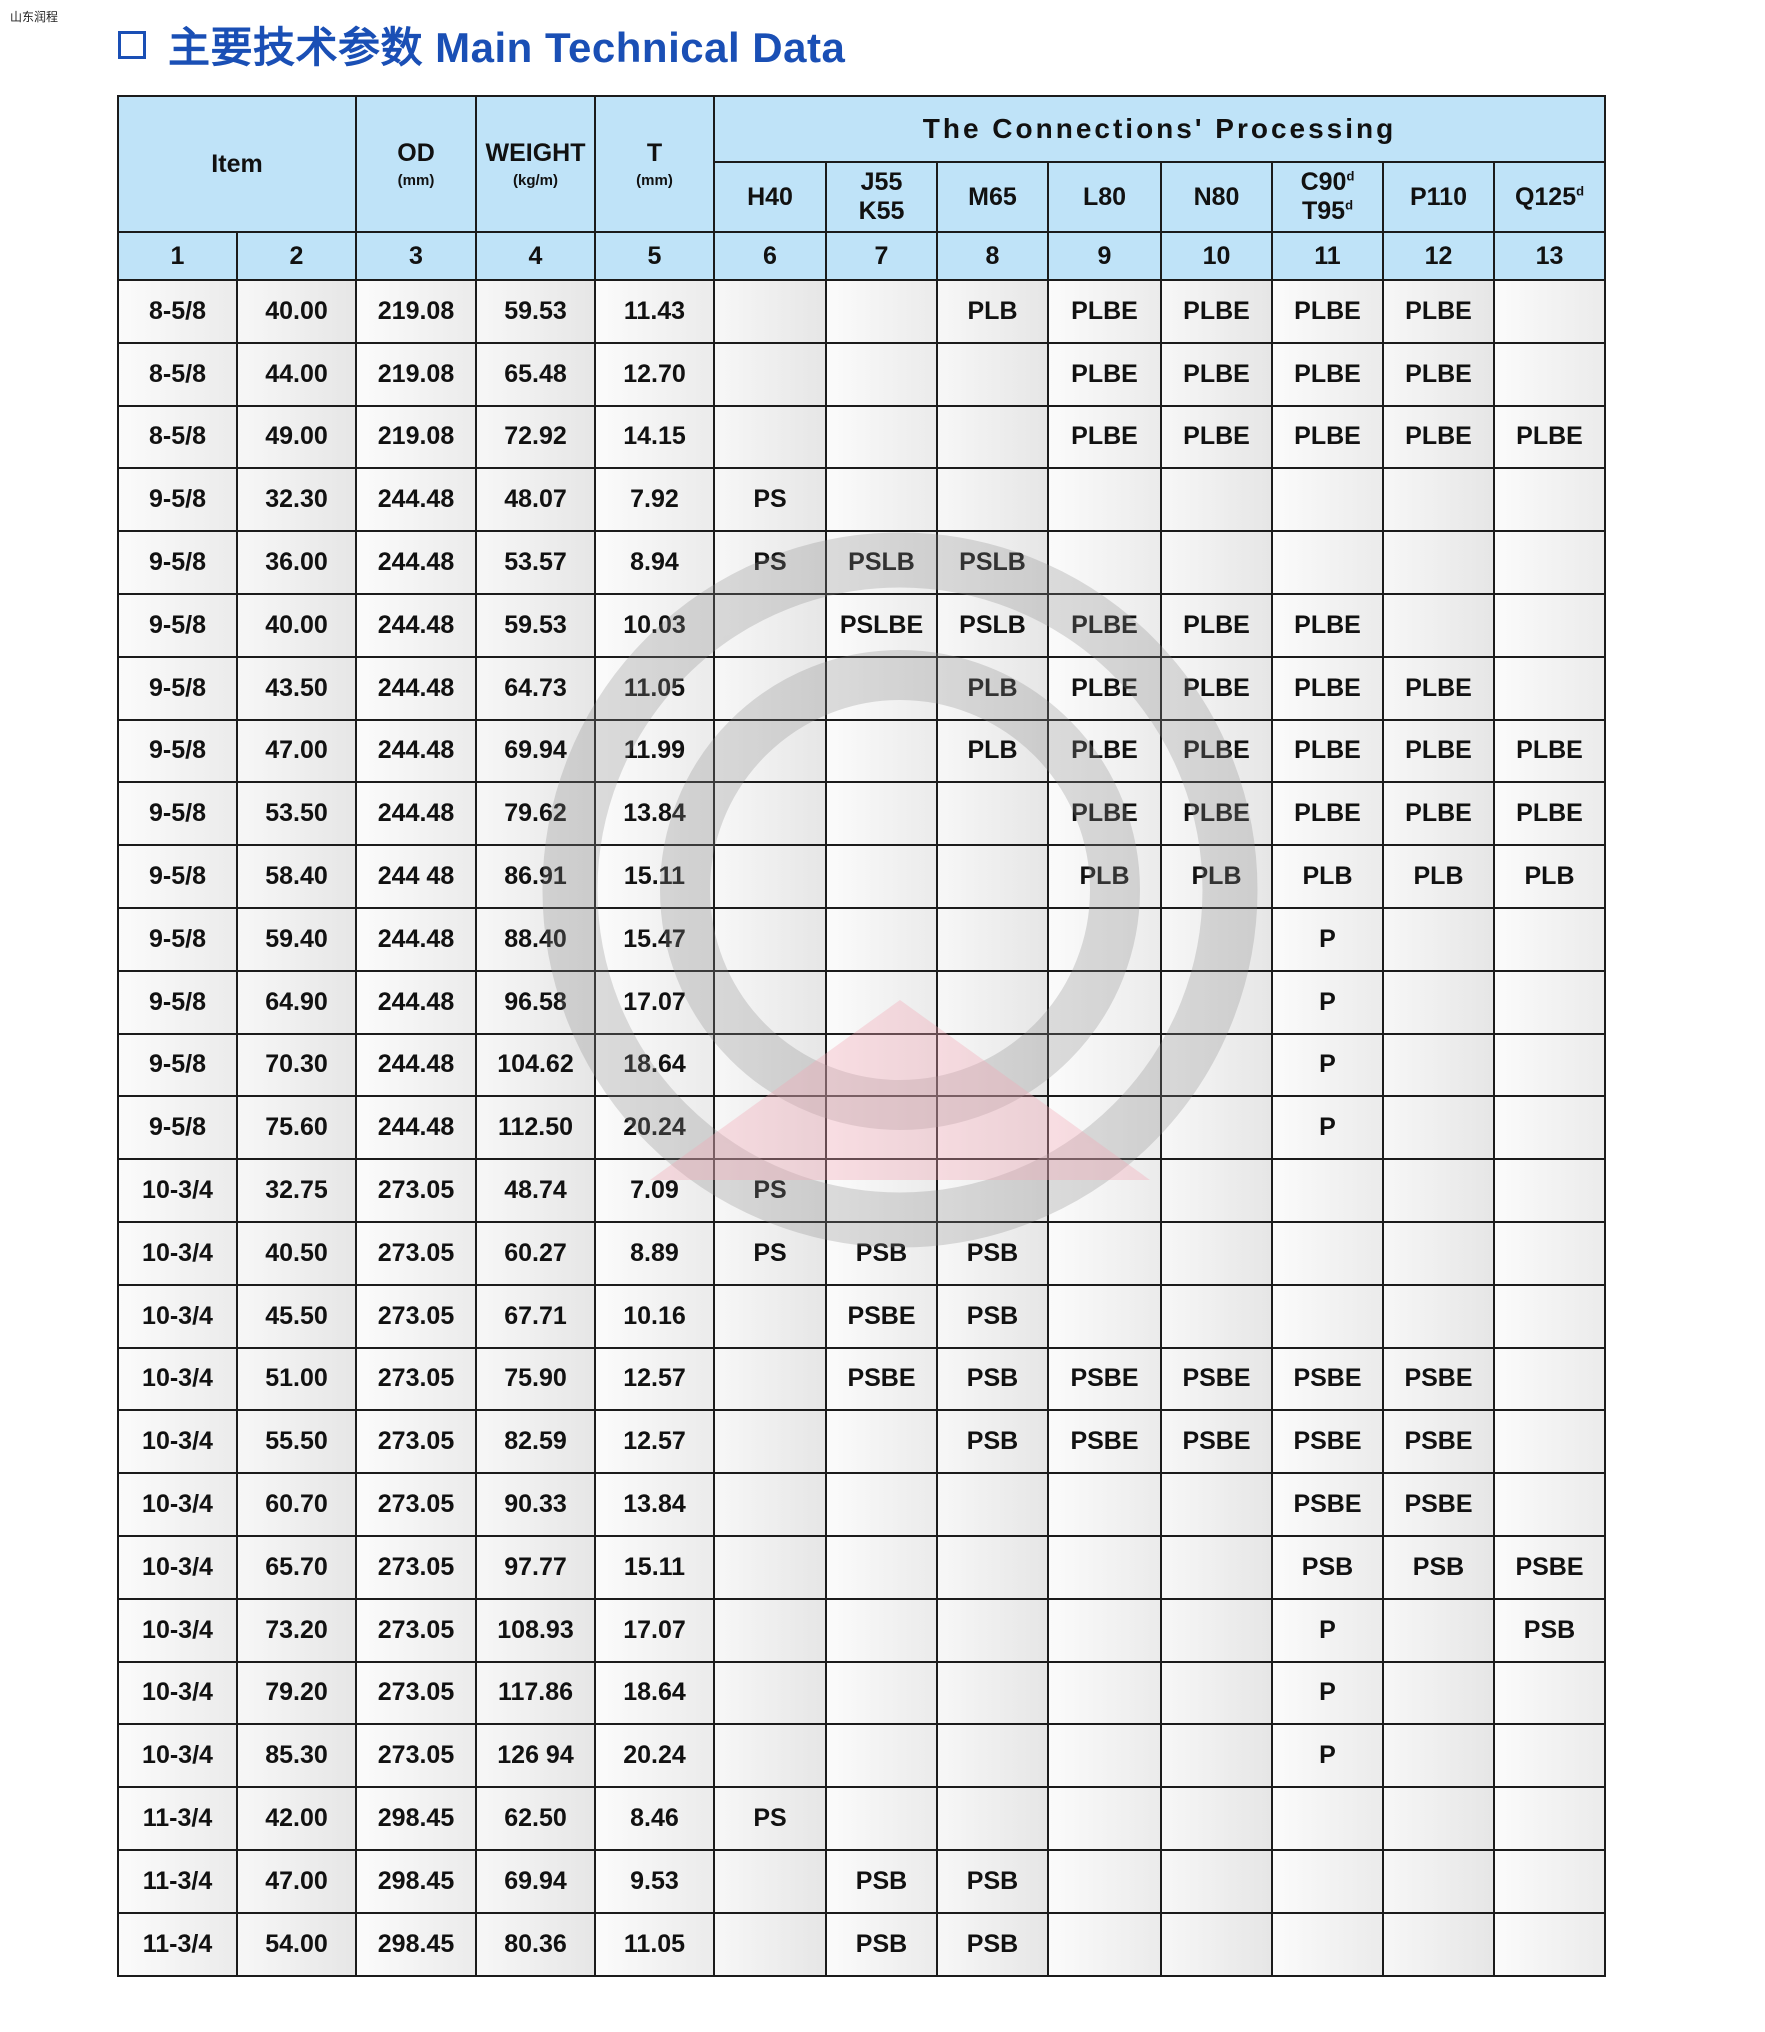  What do you see at coordinates (654, 688) in the screenshot?
I see `table-cell: 11.05` at bounding box center [654, 688].